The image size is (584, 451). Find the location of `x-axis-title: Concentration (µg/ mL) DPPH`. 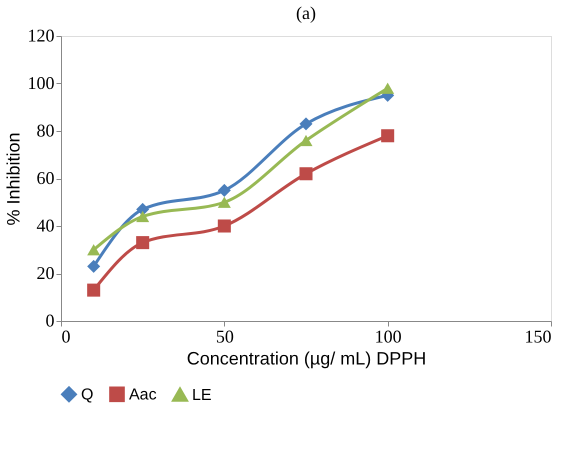

x-axis-title: Concentration (µg/ mL) DPPH is located at coordinates (306, 358).